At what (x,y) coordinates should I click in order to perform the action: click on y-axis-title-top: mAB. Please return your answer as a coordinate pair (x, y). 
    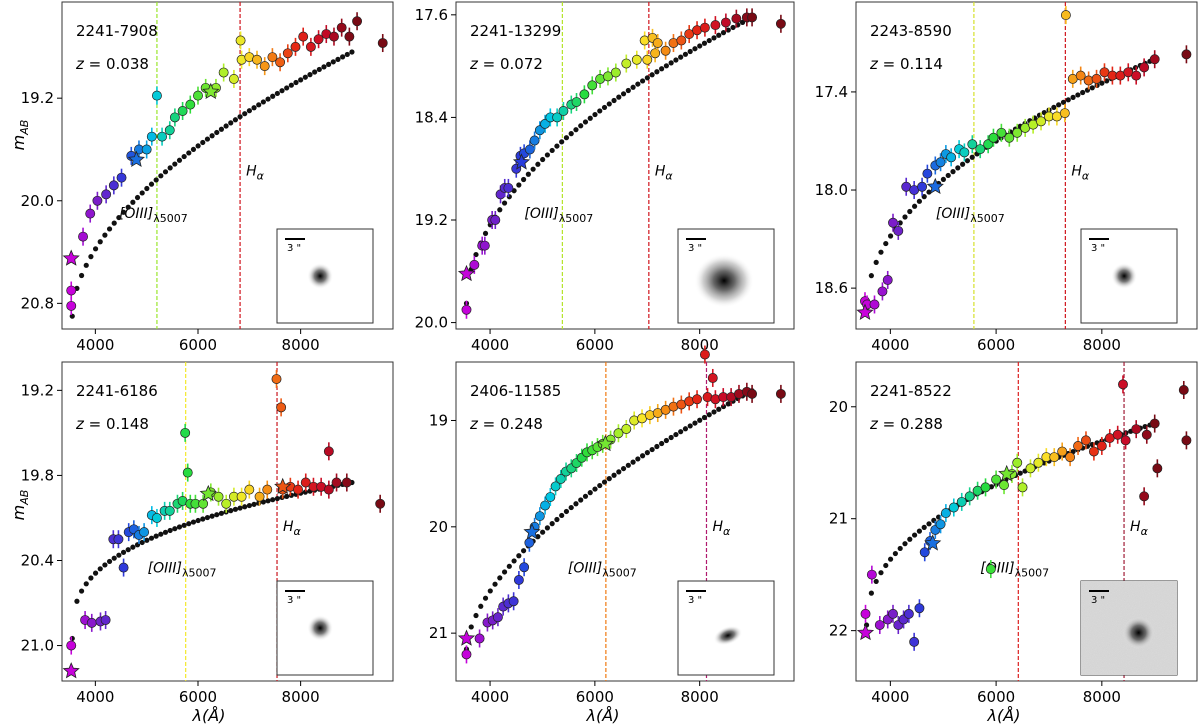
    Looking at the image, I should click on (20, 135).